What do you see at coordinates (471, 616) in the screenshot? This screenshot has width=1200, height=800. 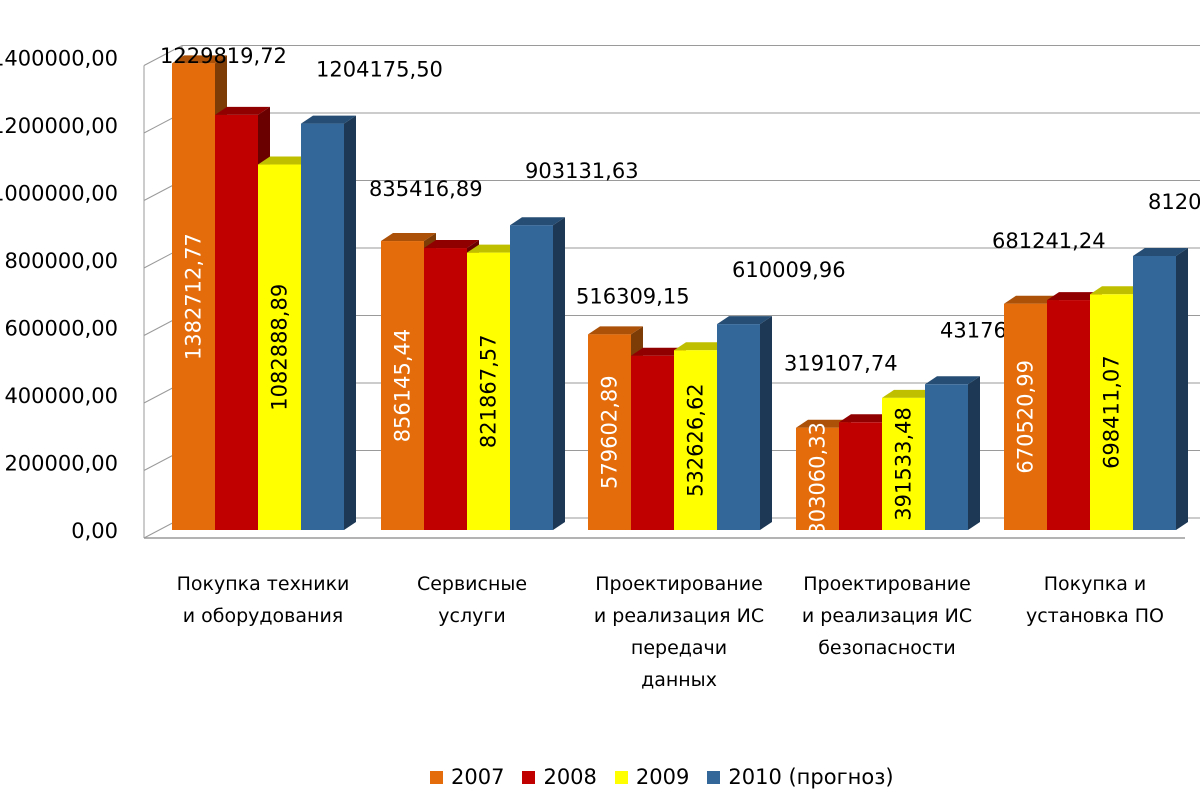 I see `category-label: услуги` at bounding box center [471, 616].